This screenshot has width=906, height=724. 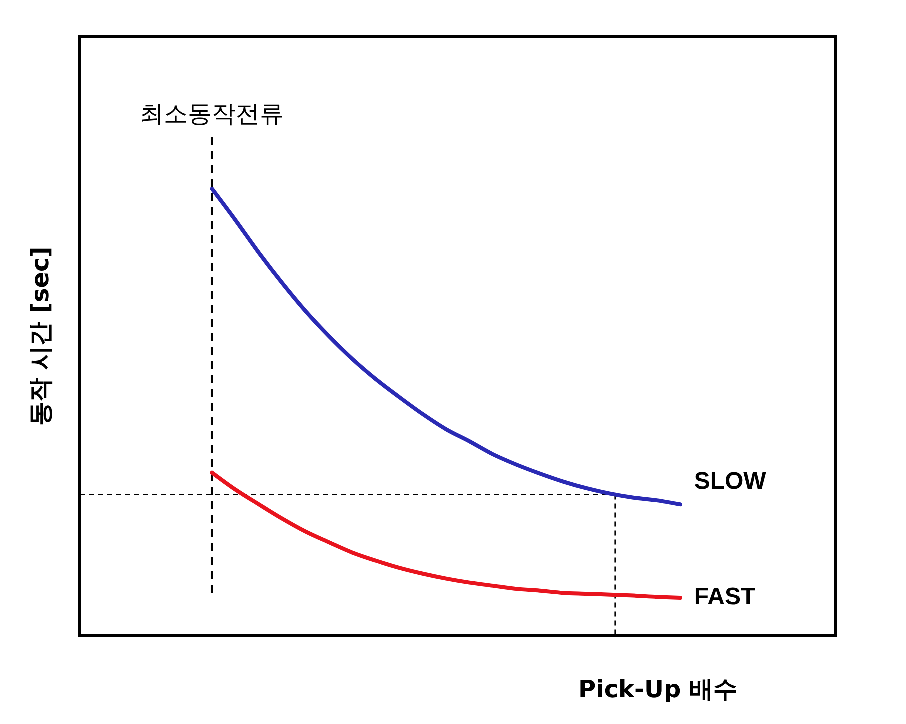 What do you see at coordinates (725, 596) in the screenshot?
I see `series-label: FAST` at bounding box center [725, 596].